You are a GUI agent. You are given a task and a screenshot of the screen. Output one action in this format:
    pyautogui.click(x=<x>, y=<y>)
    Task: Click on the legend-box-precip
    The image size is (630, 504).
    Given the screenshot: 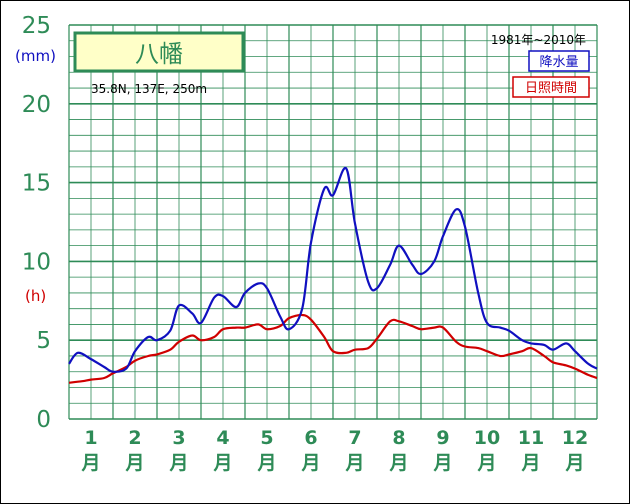 What is the action you would take?
    pyautogui.click(x=559, y=61)
    